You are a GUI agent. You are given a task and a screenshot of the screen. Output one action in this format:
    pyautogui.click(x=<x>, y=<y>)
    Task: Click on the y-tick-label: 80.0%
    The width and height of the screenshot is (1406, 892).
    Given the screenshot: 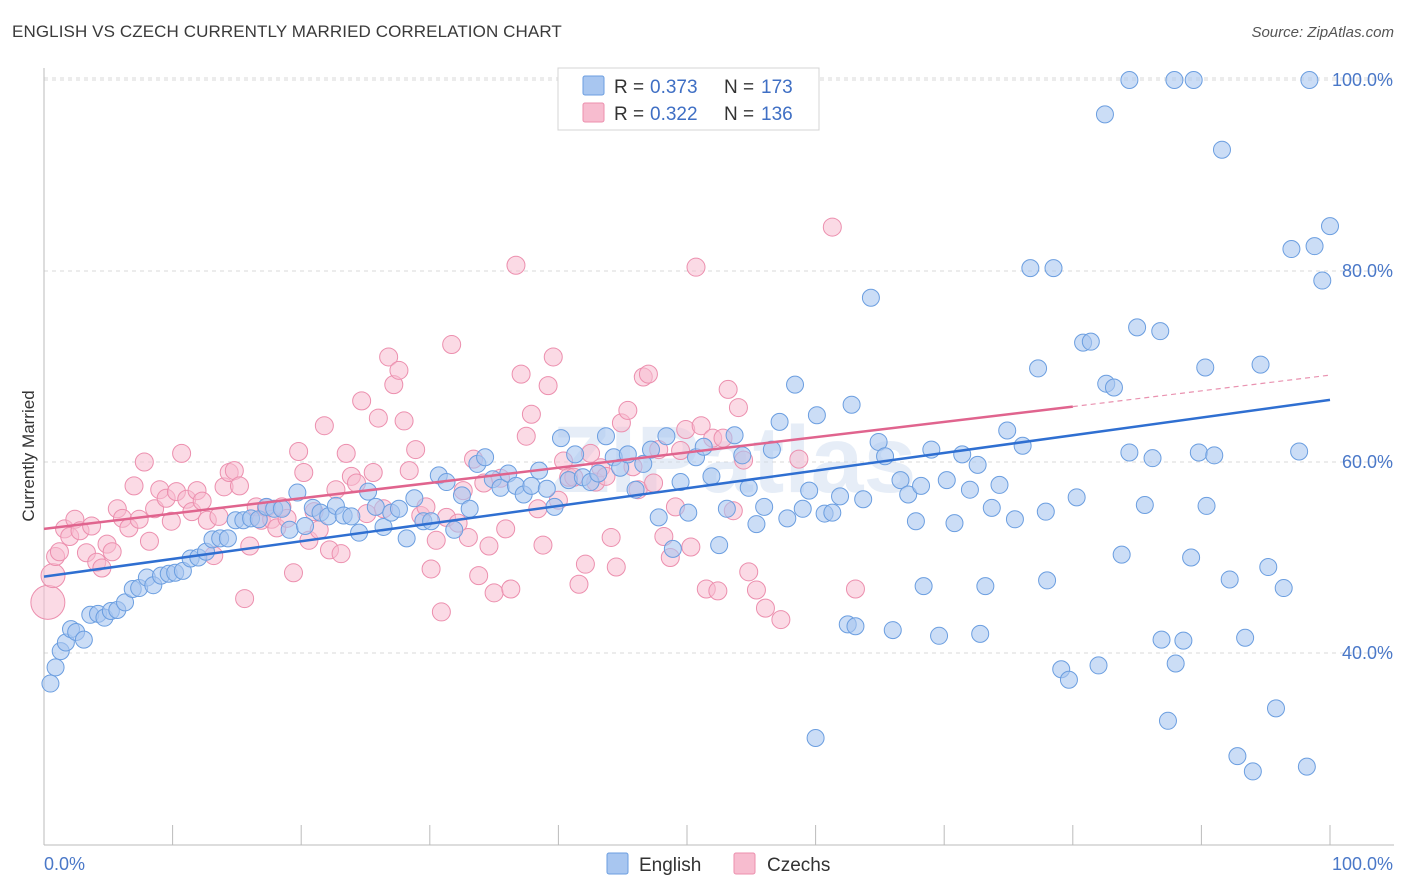 What is the action you would take?
    pyautogui.click(x=1367, y=271)
    